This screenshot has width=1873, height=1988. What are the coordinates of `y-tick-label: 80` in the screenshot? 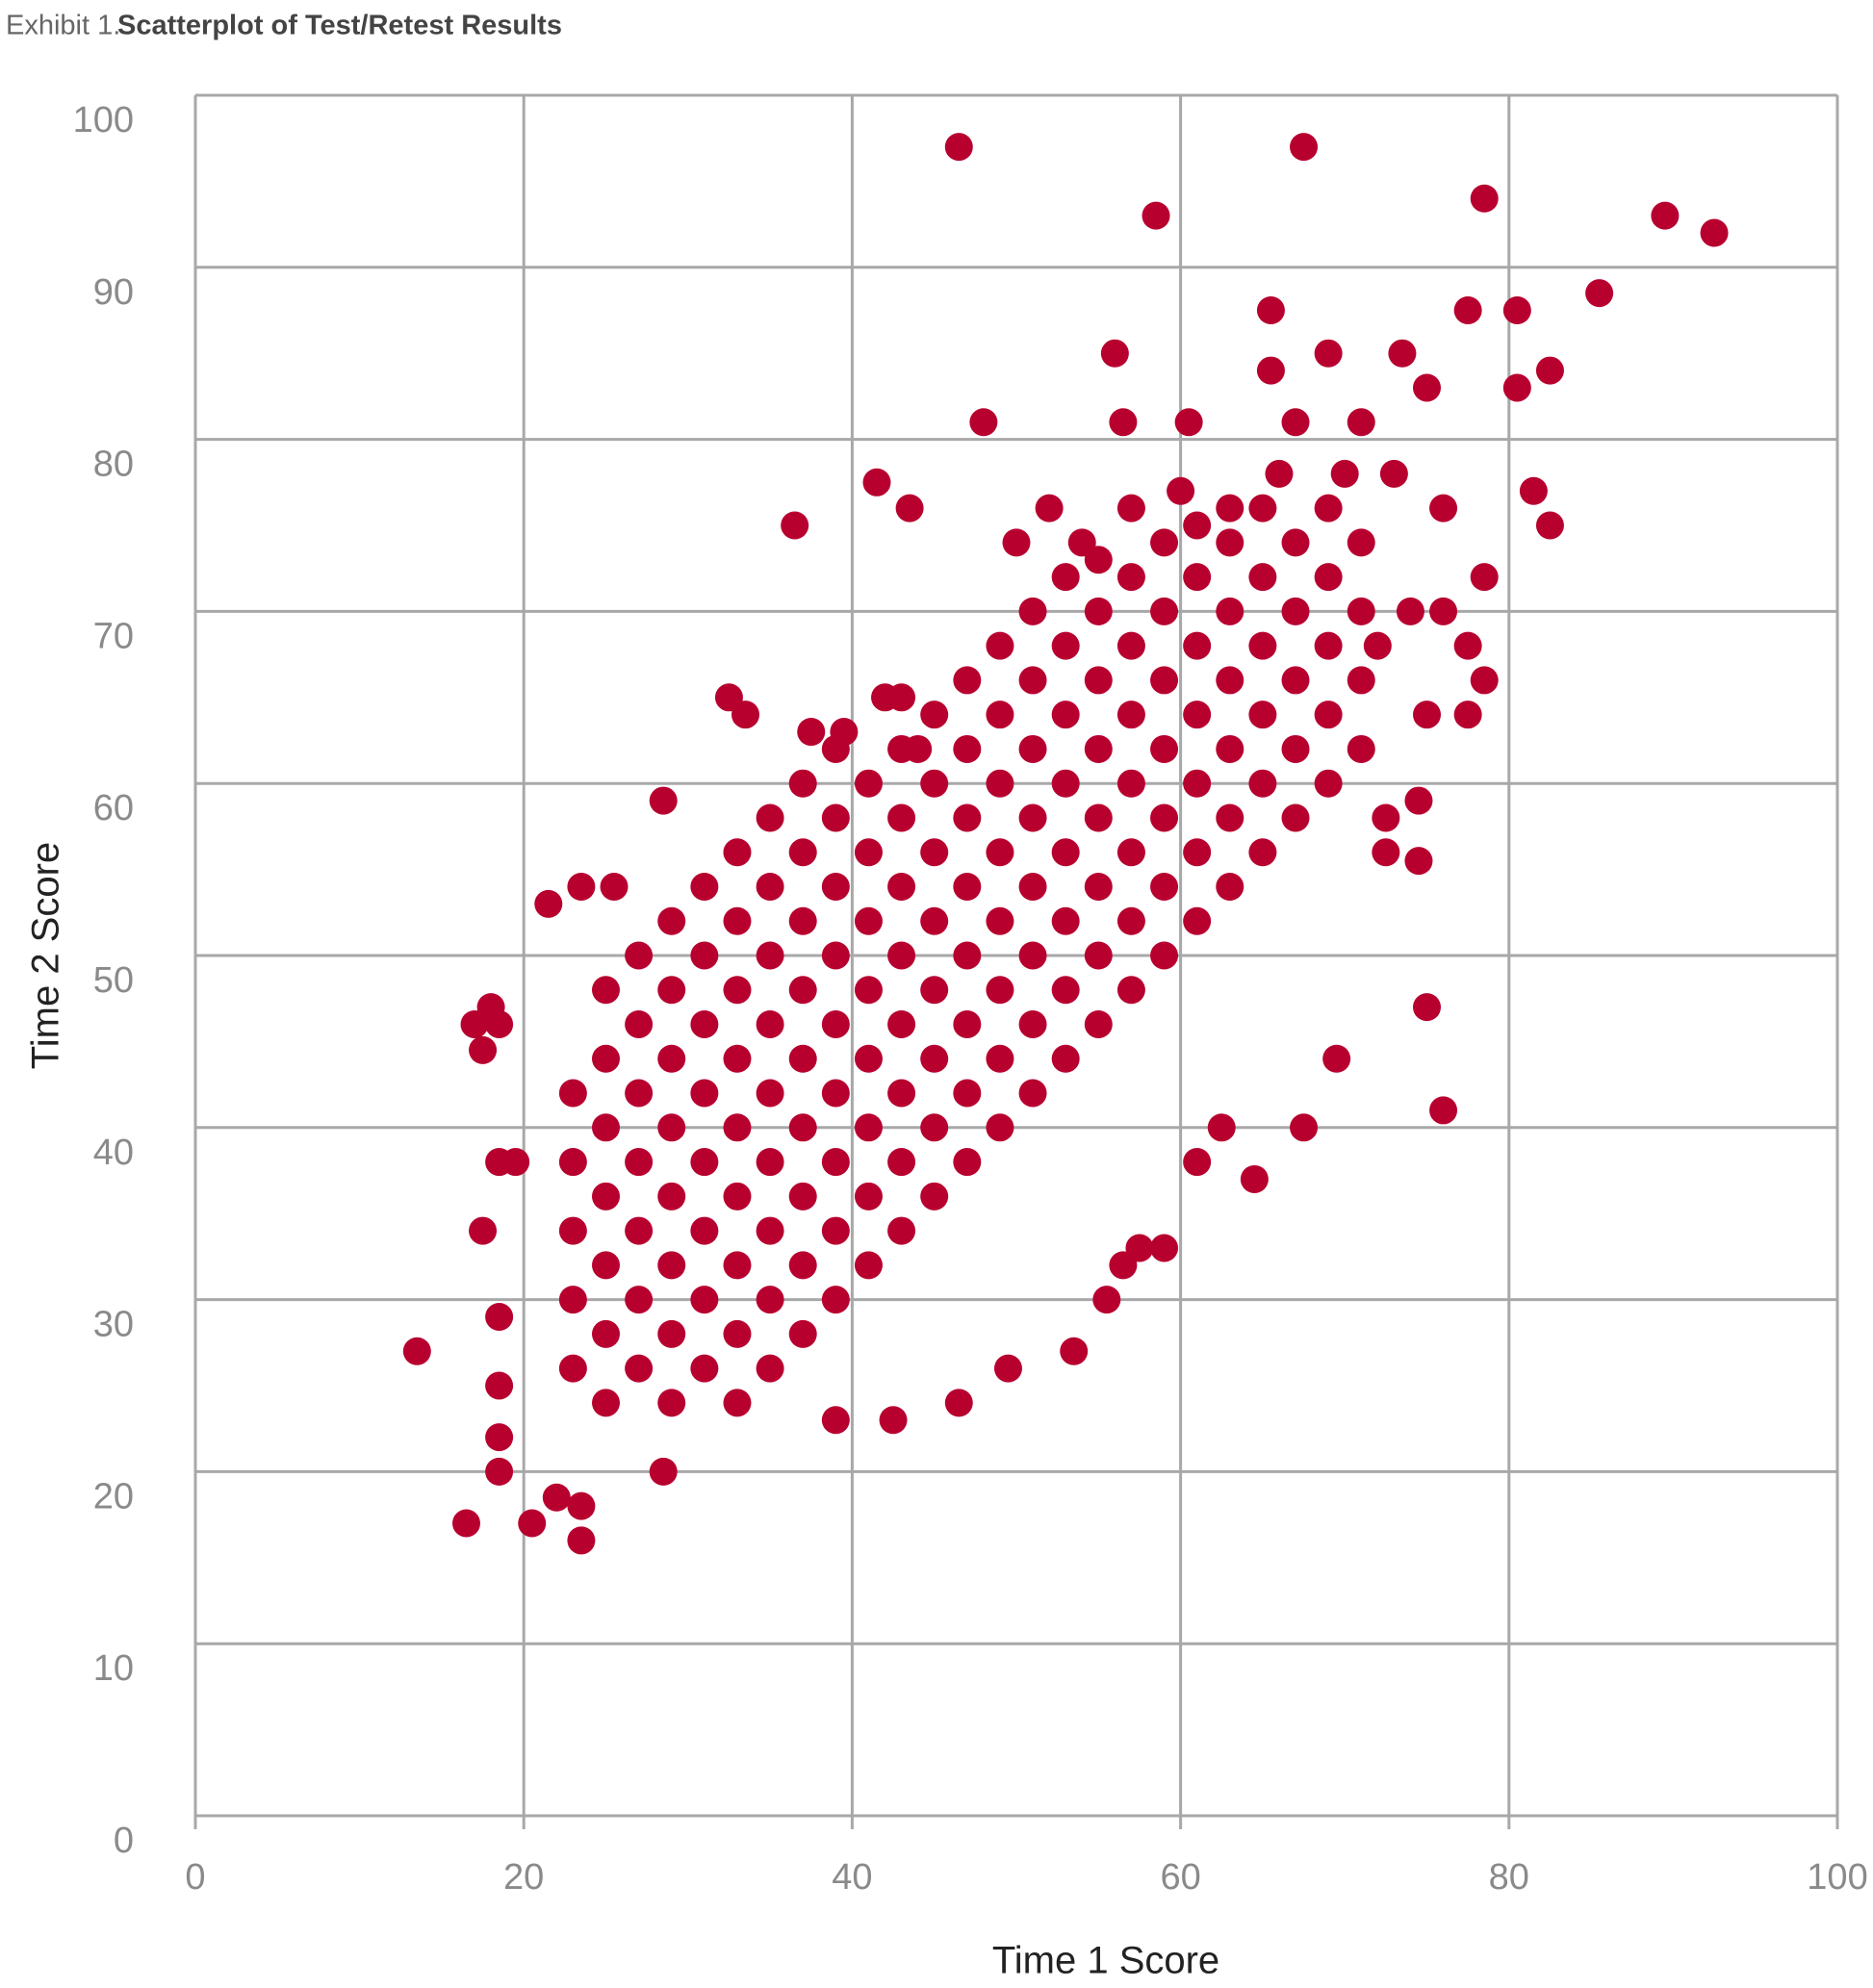 It's located at (114, 465).